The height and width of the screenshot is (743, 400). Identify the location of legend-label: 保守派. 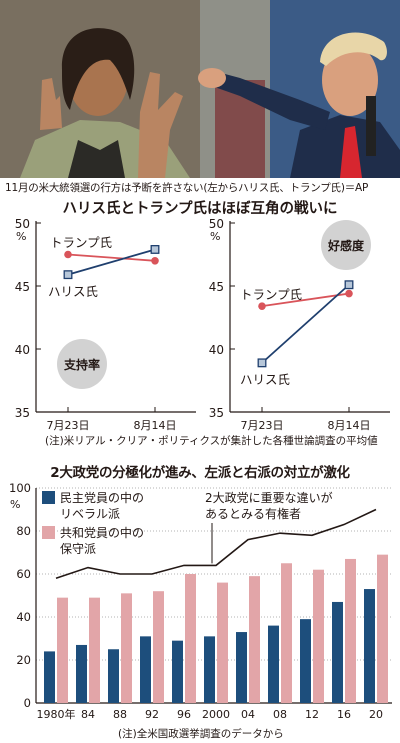
(78, 549).